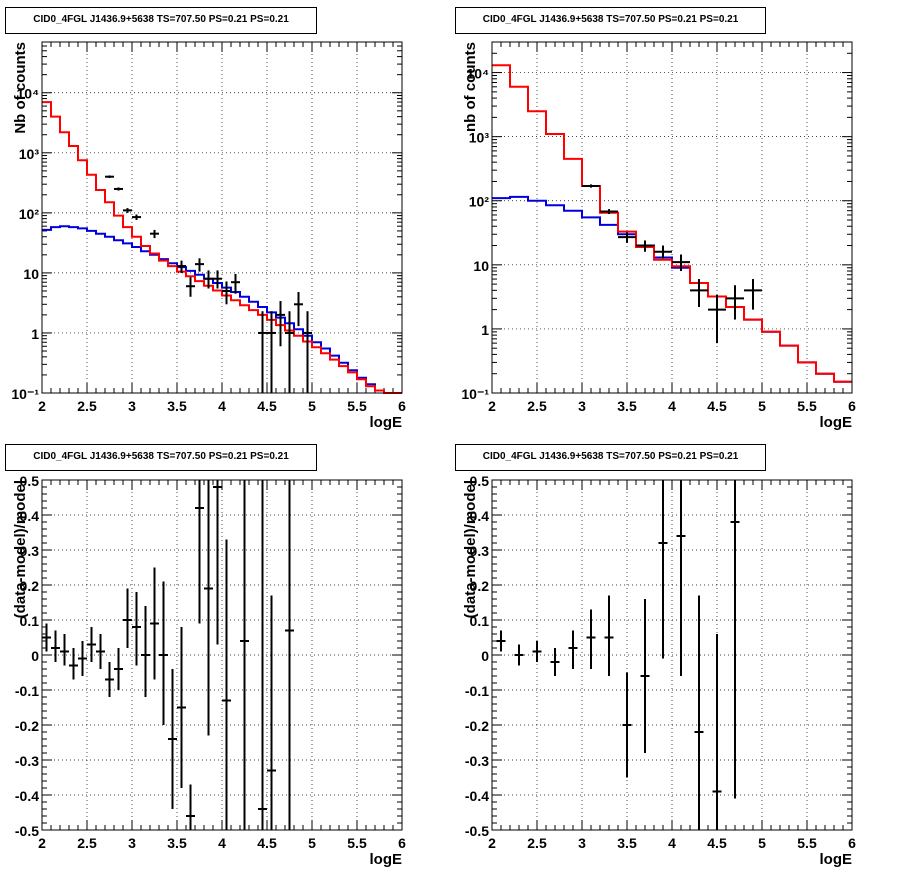 This screenshot has height=875, width=898. I want to click on y-tick-label: 10⁻¹, so click(25, 394).